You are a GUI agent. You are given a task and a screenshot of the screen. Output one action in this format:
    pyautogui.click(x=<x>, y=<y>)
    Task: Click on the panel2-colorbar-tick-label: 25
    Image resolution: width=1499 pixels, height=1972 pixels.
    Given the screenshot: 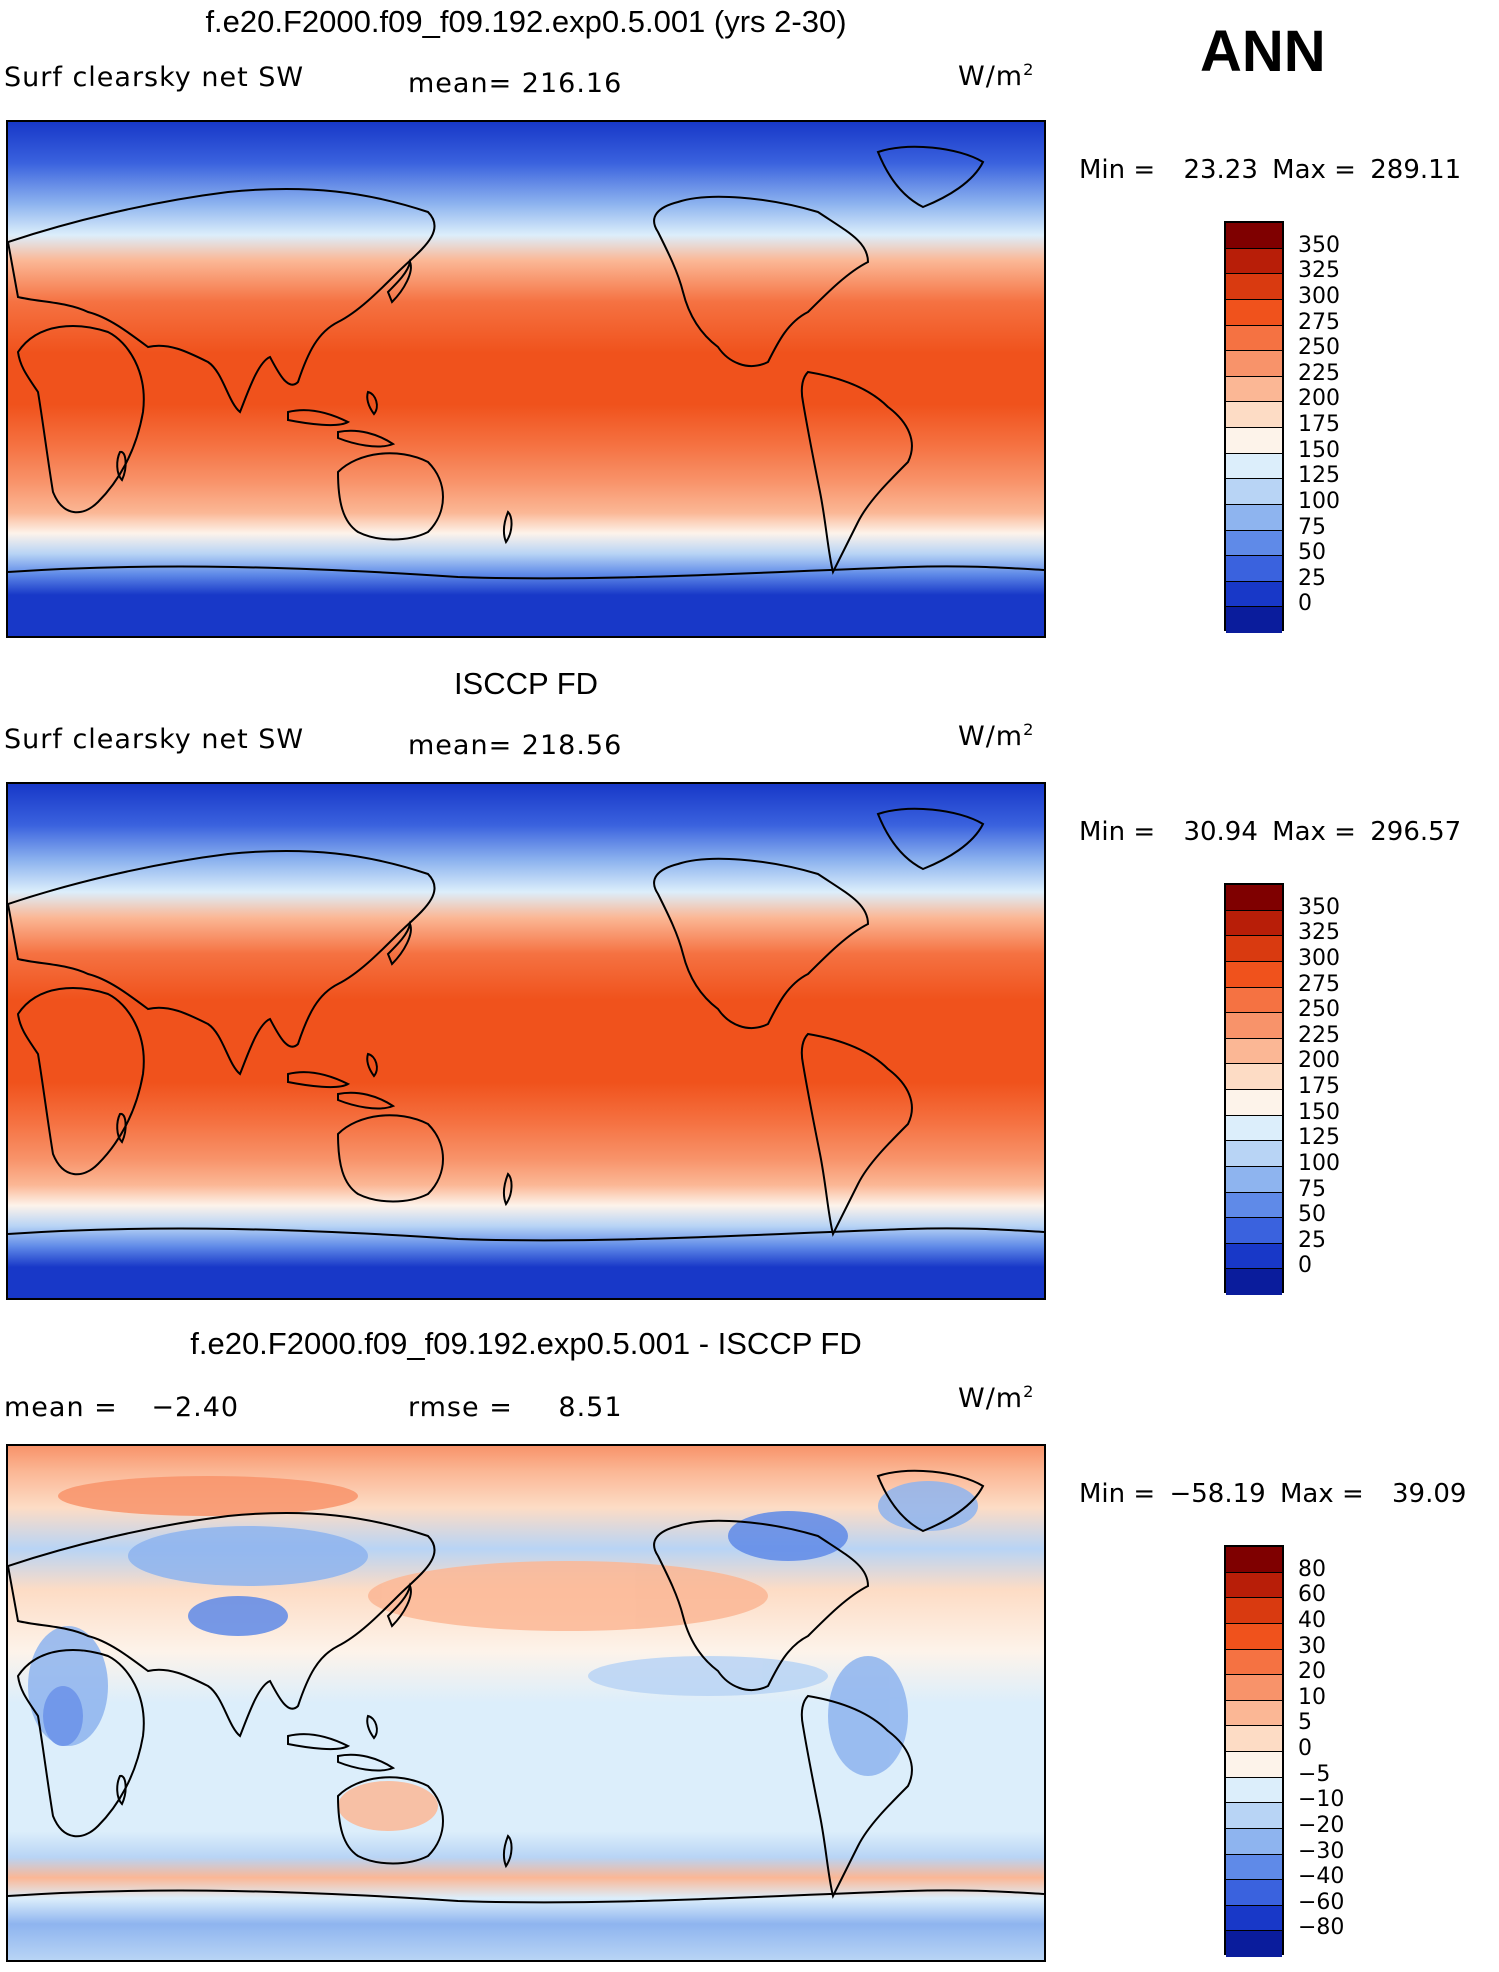 What is the action you would take?
    pyautogui.click(x=1312, y=1240)
    